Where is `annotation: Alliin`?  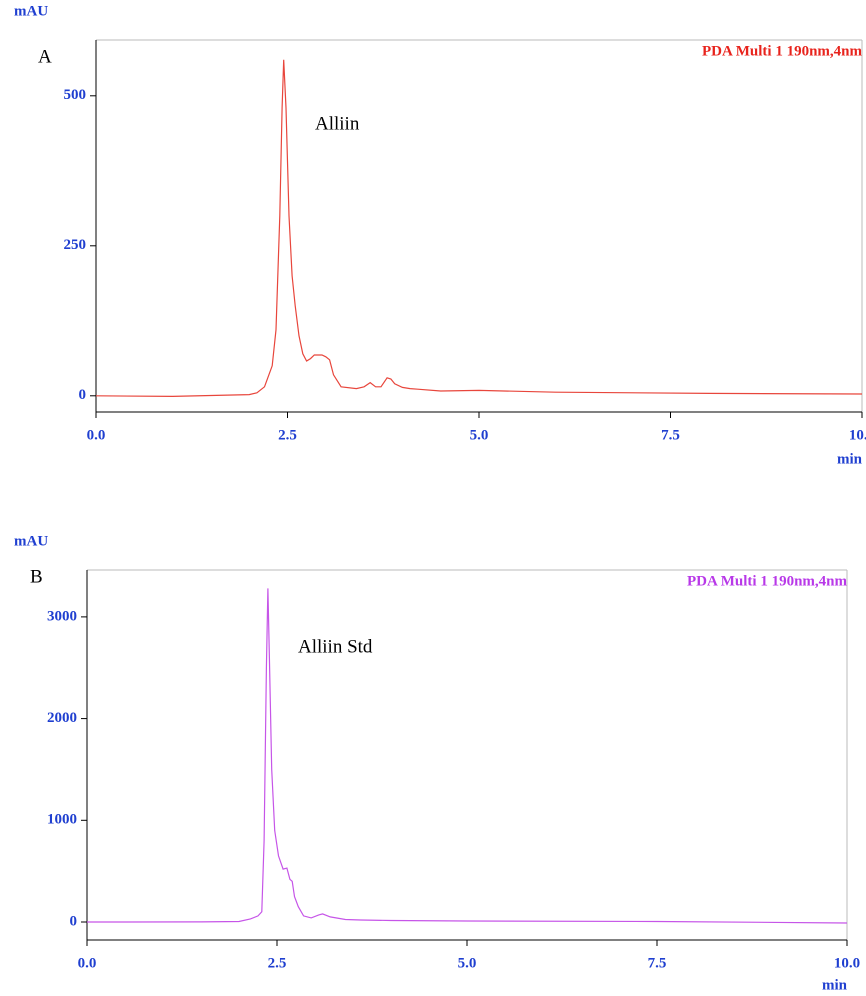 annotation: Alliin is located at coordinates (337, 123).